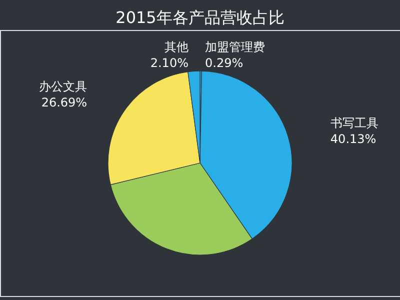 The height and width of the screenshot is (300, 400). I want to click on slice-label: 加盟管理费, so click(235, 47).